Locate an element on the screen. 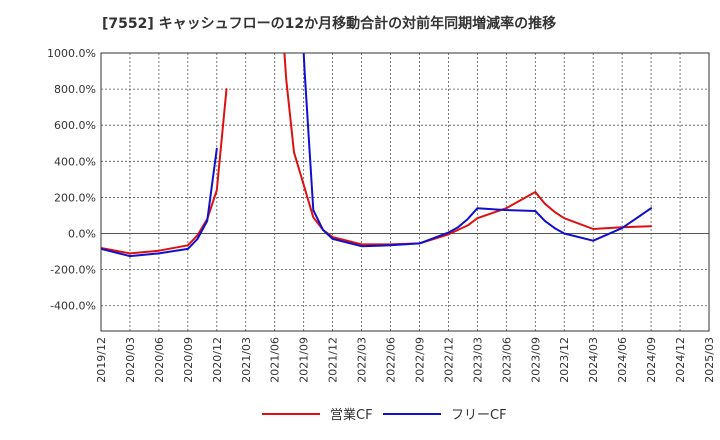 Image resolution: width=720 pixels, height=440 pixels. y-tick-label: 0.0% is located at coordinates (82, 234).